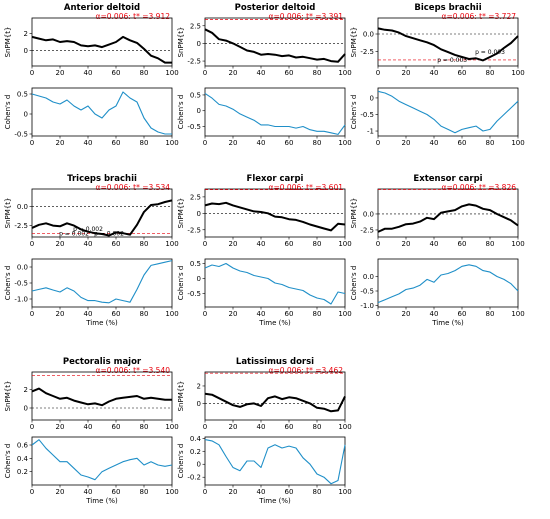 This screenshot has width=550, height=519. What do you see at coordinates (194, 62) in the screenshot?
I see `posterior-deltoid-spm-ytick-label: -2.5` at bounding box center [194, 62].